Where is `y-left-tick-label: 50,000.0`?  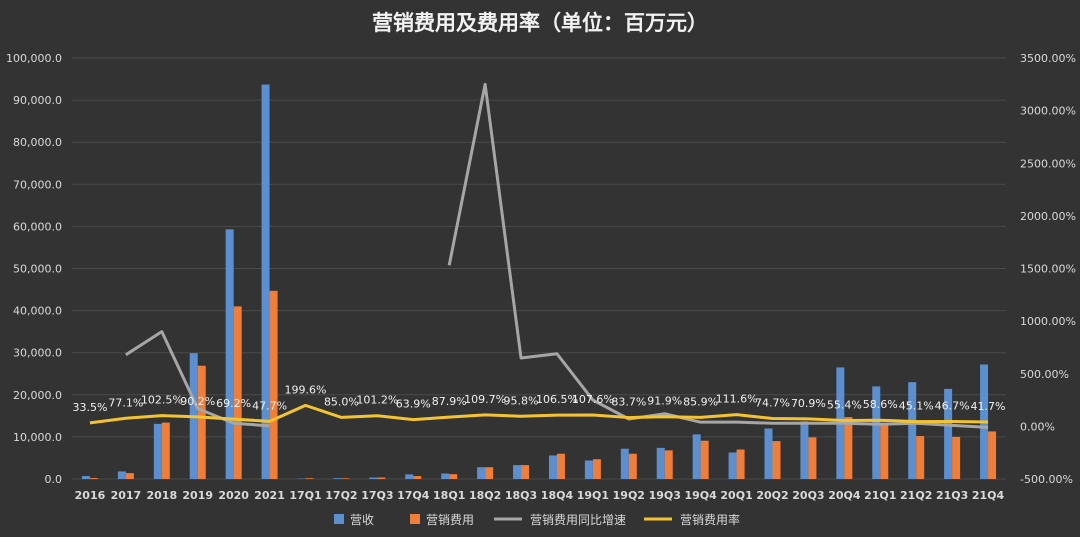 y-left-tick-label: 50,000.0 is located at coordinates (37, 269).